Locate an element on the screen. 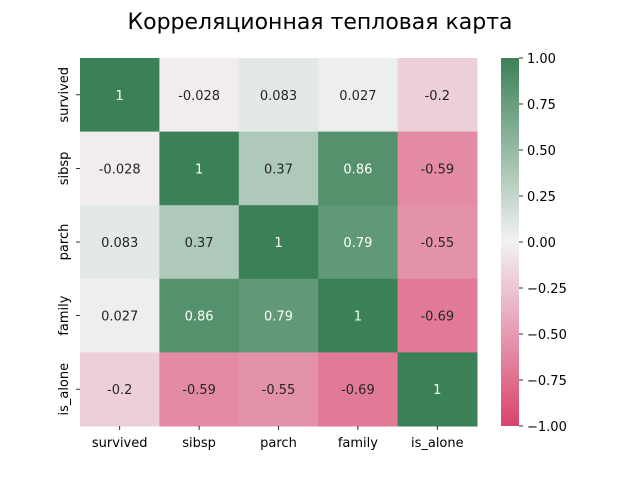 This screenshot has height=480, width=640. x-tick-label: survived is located at coordinates (120, 443).